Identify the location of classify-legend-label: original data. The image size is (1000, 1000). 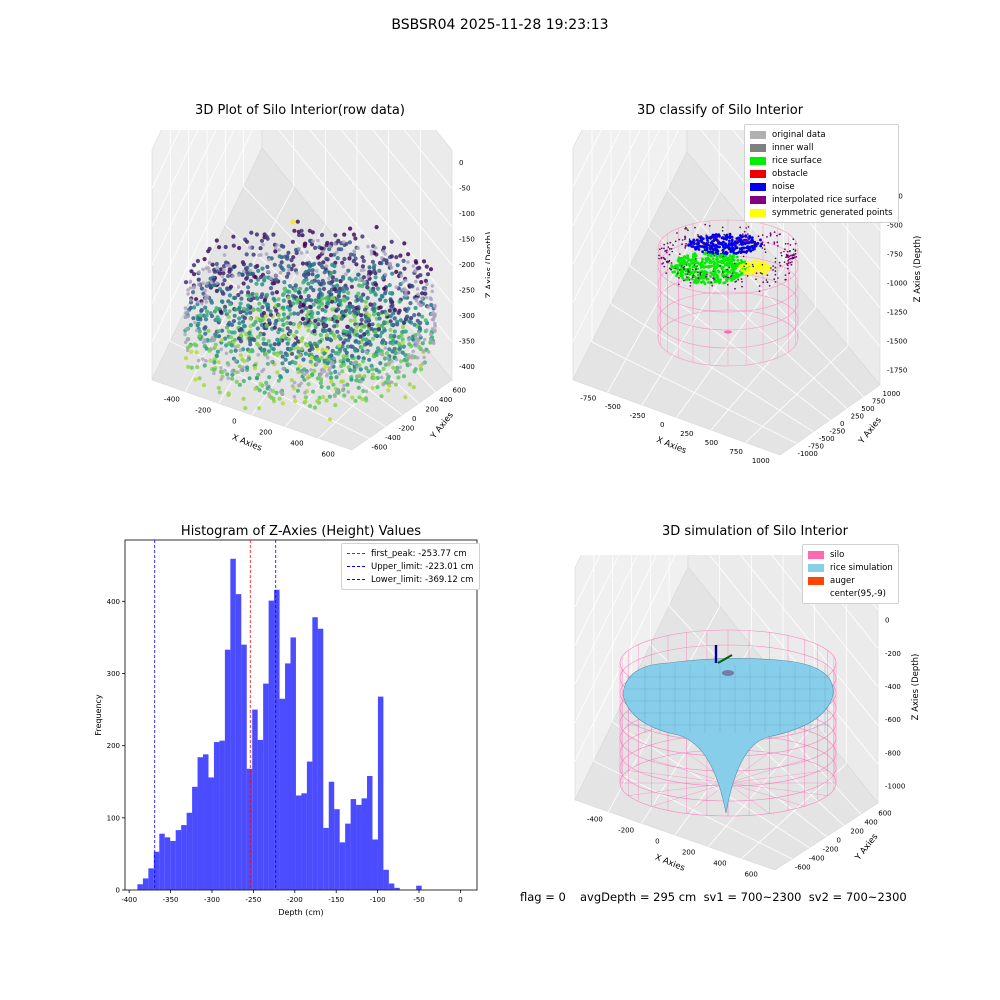
(799, 134).